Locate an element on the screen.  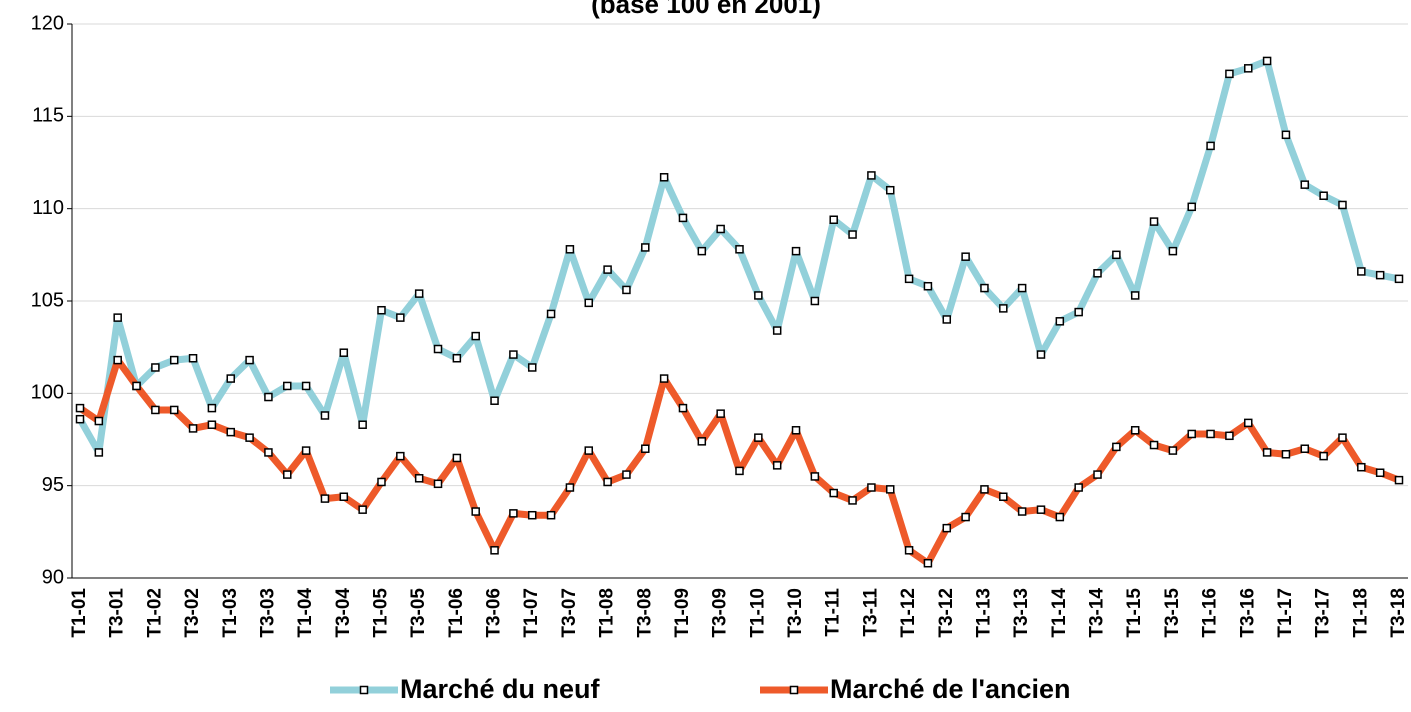
x-tick-label: T3-06 is located at coordinates (494, 613).